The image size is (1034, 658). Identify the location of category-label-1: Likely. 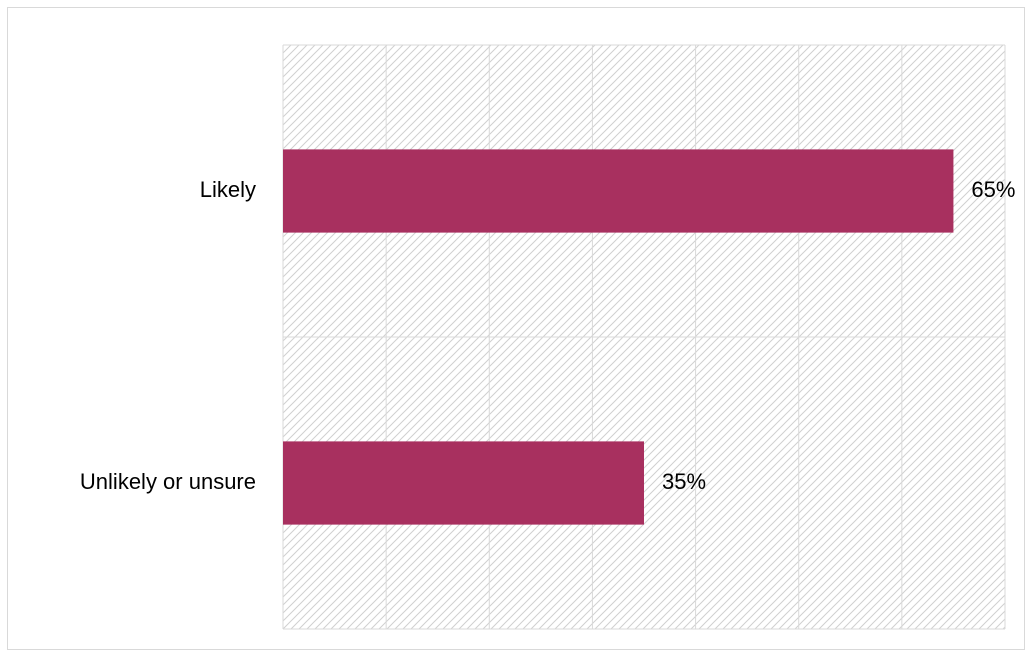
(228, 189).